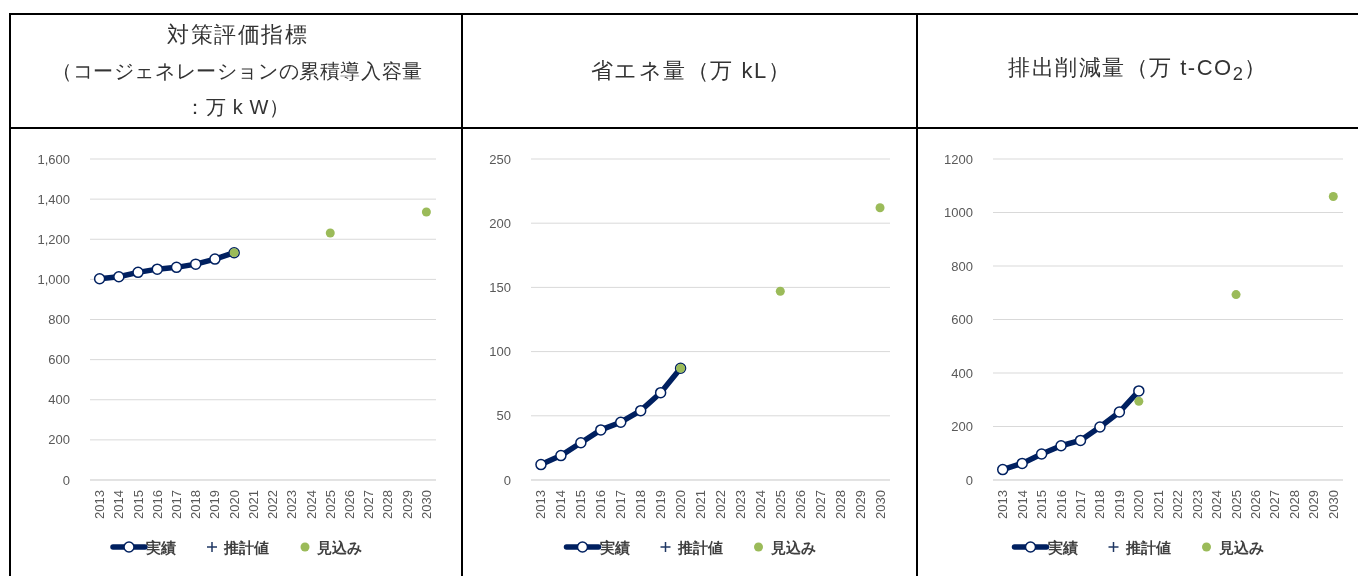 The image size is (1358, 576). Describe the element at coordinates (1138, 70) in the screenshot. I see `chart-title: 排出削減量（万 t-CO$_{2}$）` at that location.